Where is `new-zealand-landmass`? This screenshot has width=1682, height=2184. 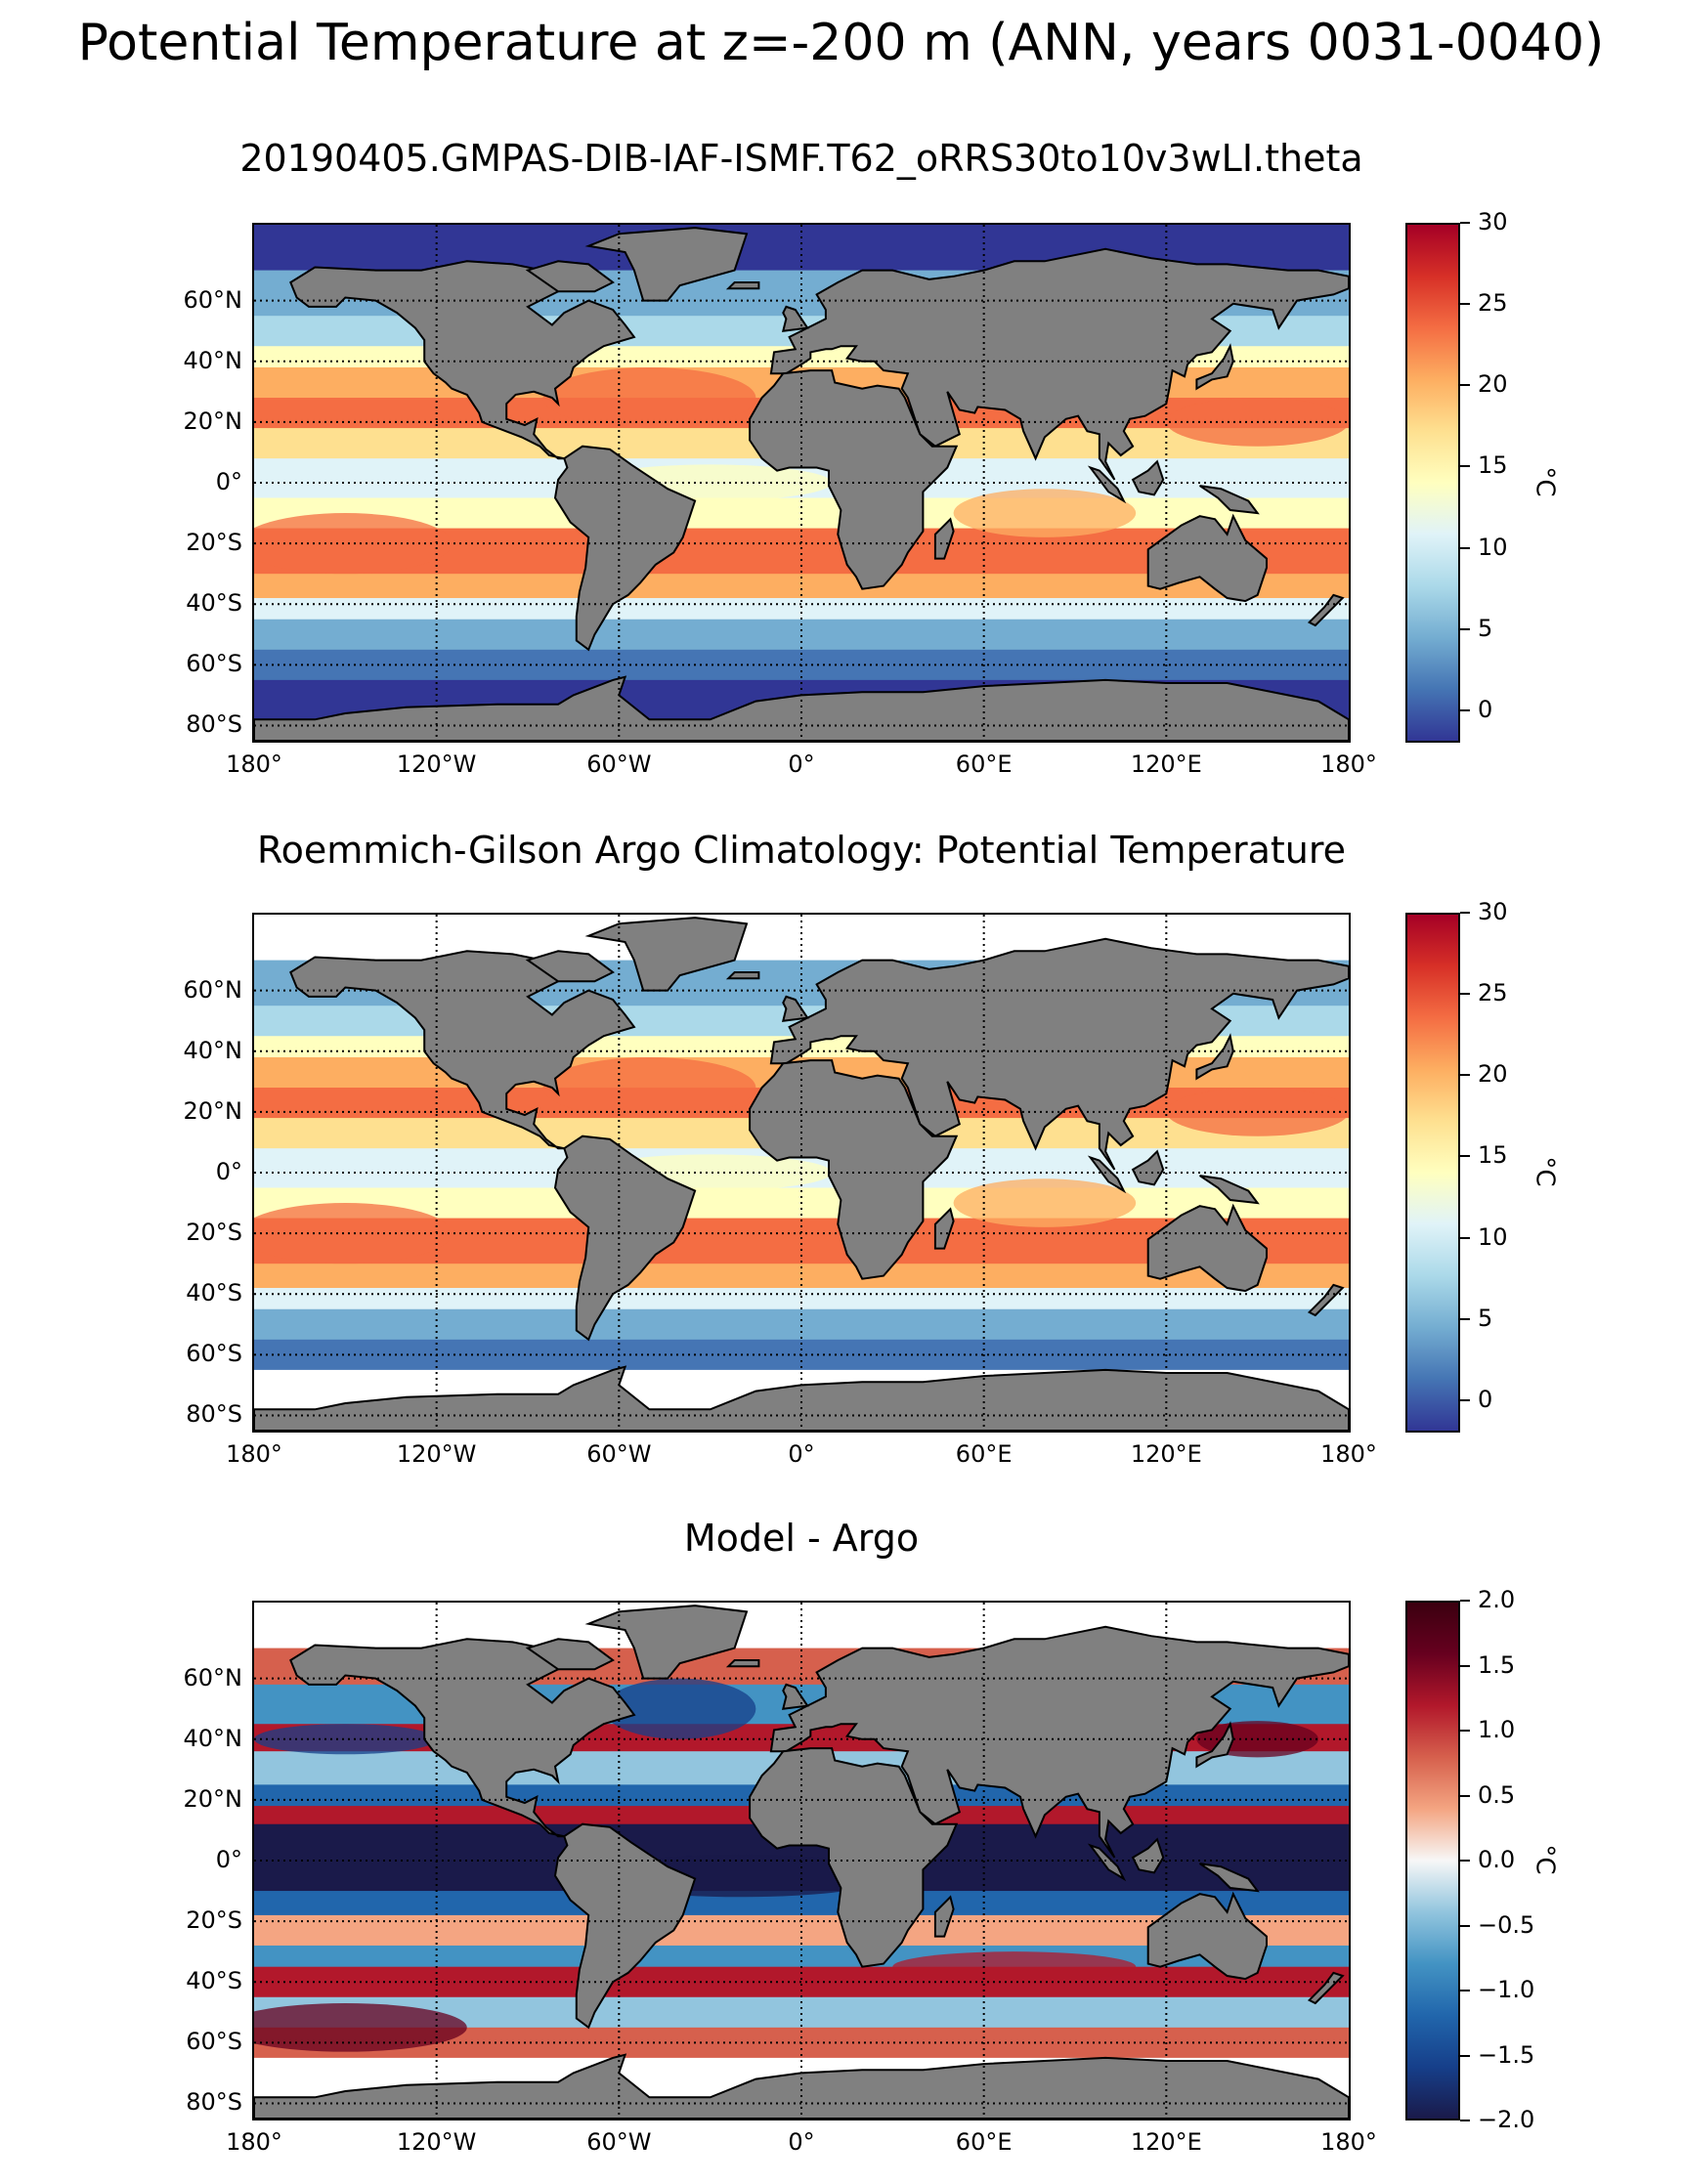
new-zealand-landmass is located at coordinates (1326, 1300).